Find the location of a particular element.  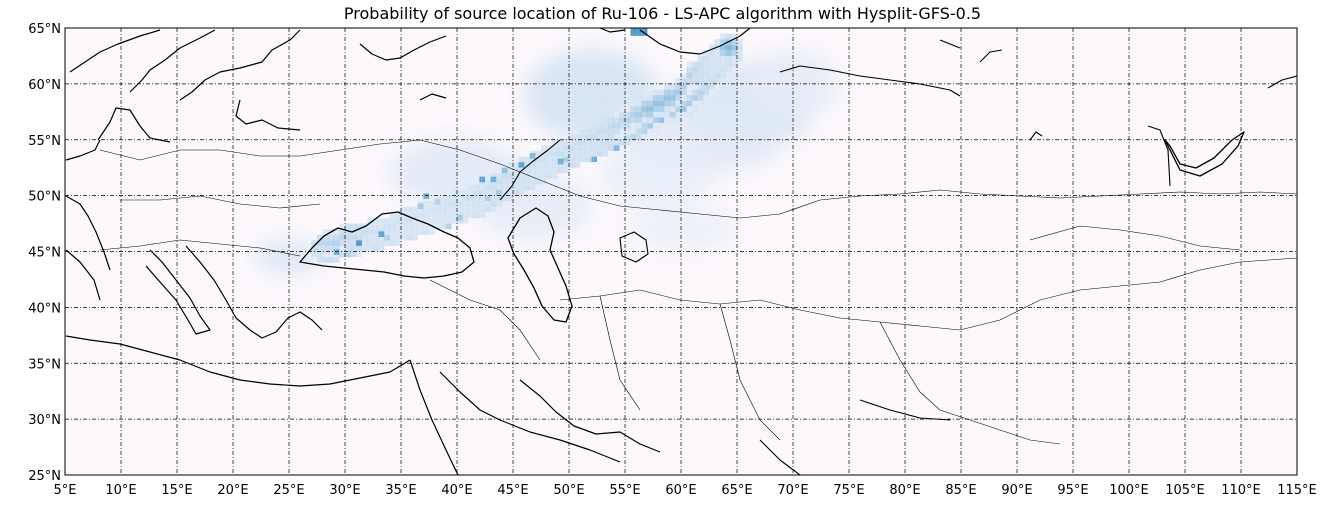

lat-tick-label: 55°N is located at coordinates (44, 141).